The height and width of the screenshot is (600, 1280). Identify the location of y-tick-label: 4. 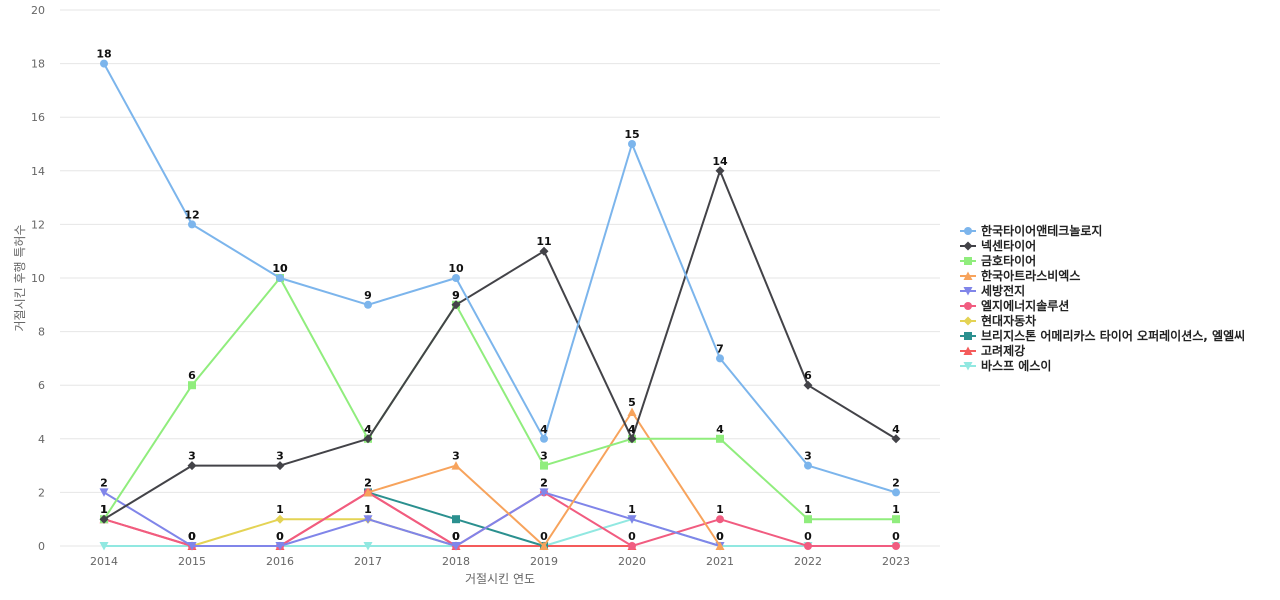
(41, 439).